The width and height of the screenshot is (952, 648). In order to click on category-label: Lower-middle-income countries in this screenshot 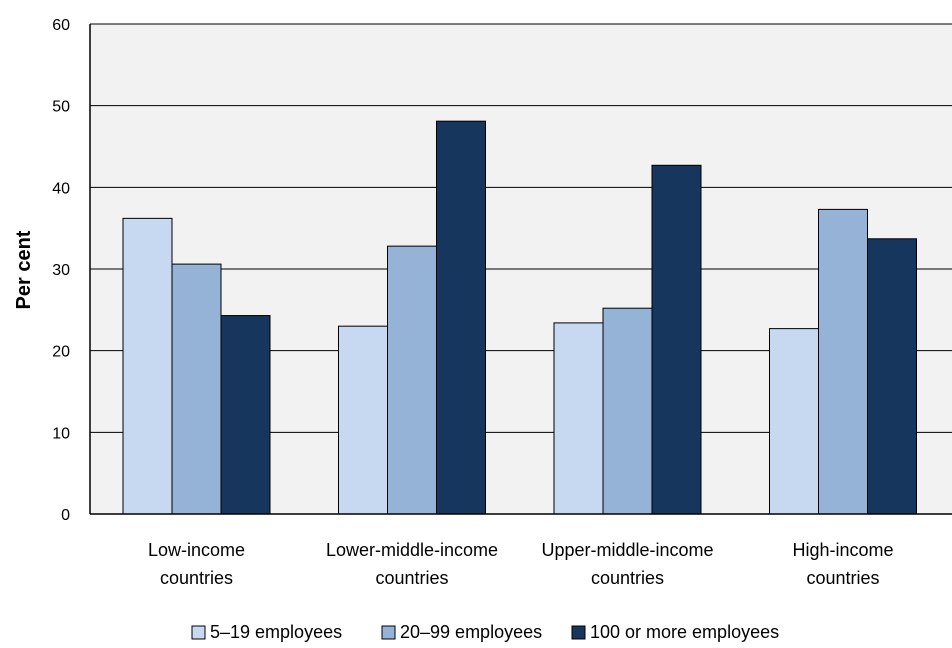, I will do `click(412, 564)`.